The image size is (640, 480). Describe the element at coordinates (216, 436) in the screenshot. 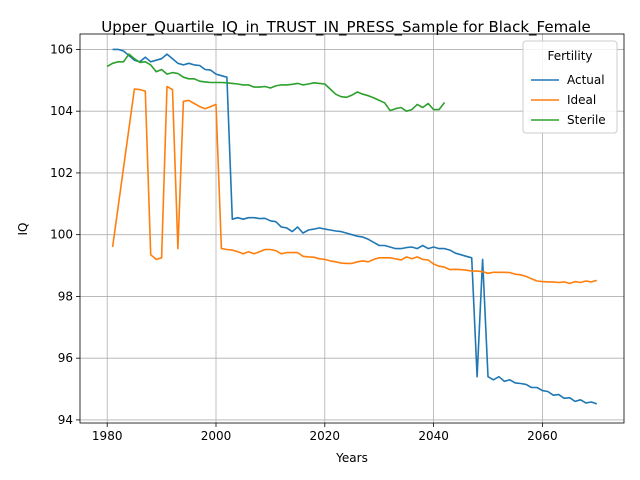

I see `x-tick-label: 2000` at that location.